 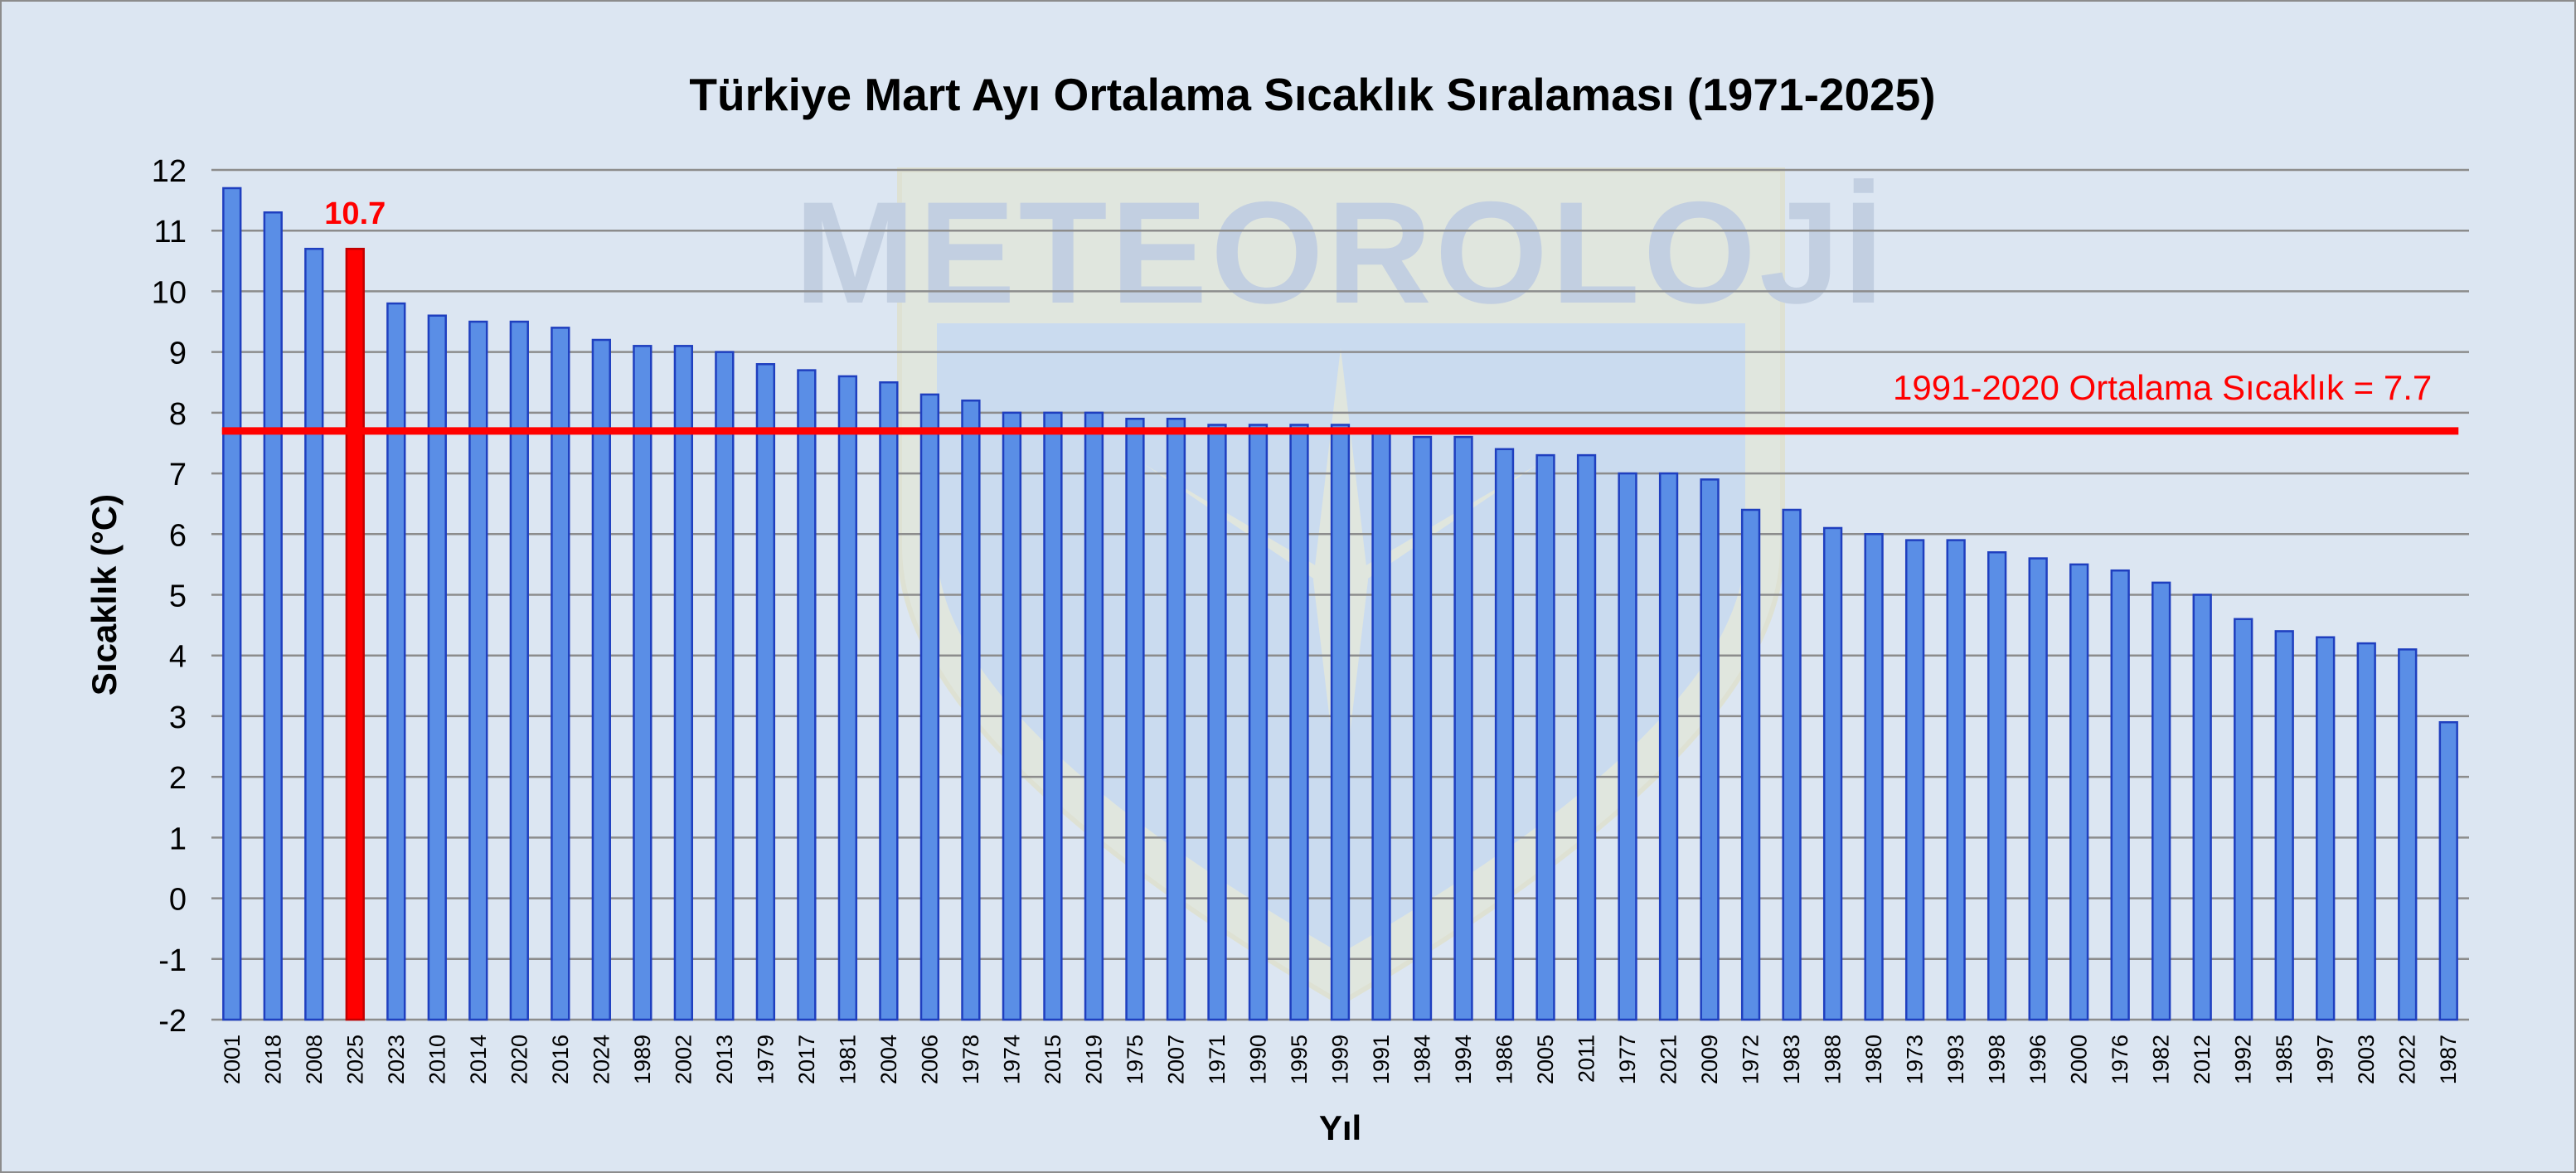 I want to click on x-tick-label: 2011, so click(x=1586, y=1059).